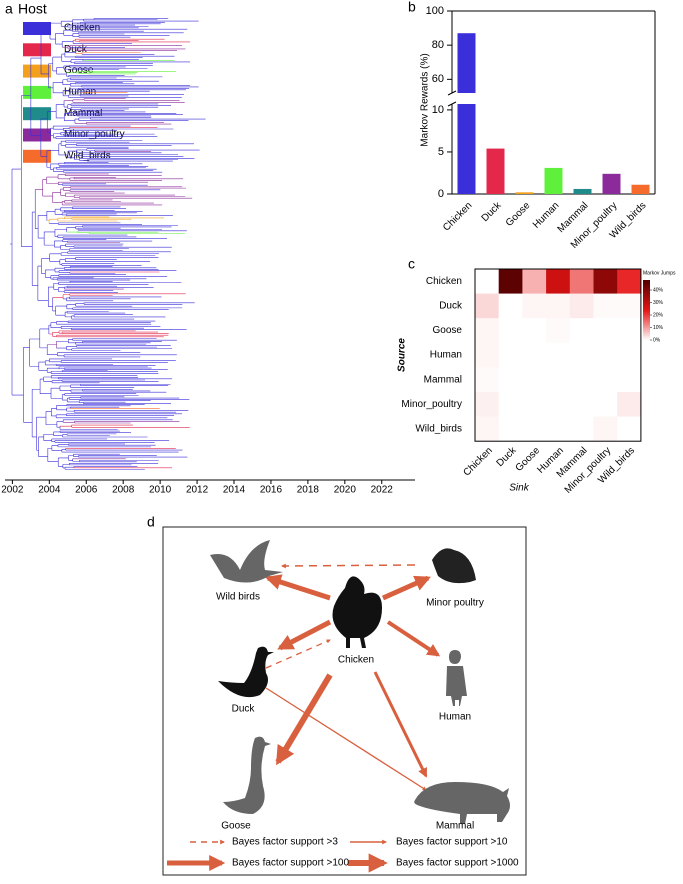  I want to click on row-label: Chicken, so click(444, 281).